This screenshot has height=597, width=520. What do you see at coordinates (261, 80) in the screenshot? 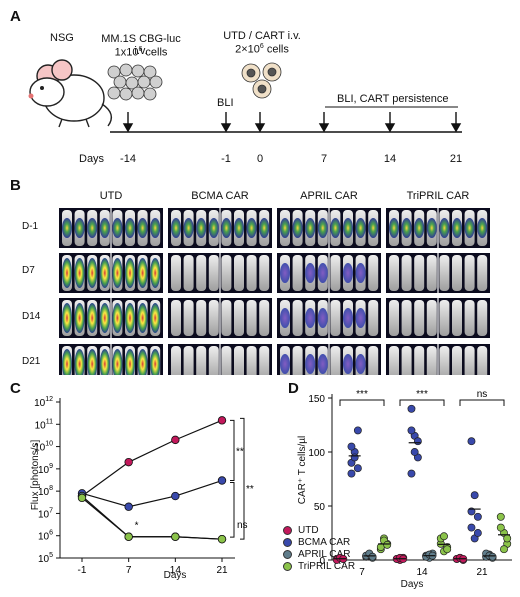
I see `t-cells-illustration` at bounding box center [261, 80].